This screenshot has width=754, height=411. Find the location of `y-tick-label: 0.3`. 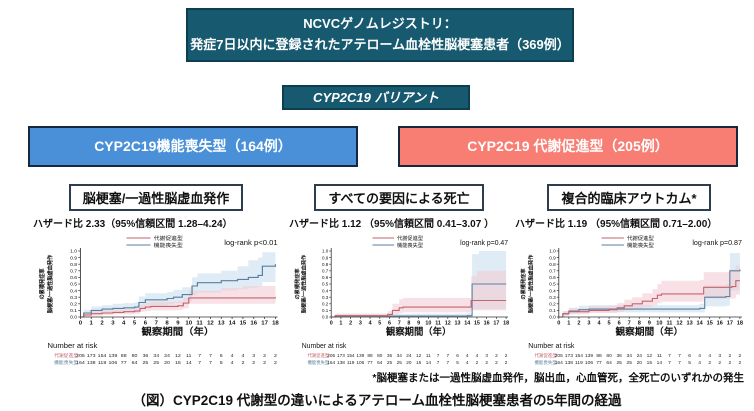

y-tick-label: 0.3 is located at coordinates (552, 297).